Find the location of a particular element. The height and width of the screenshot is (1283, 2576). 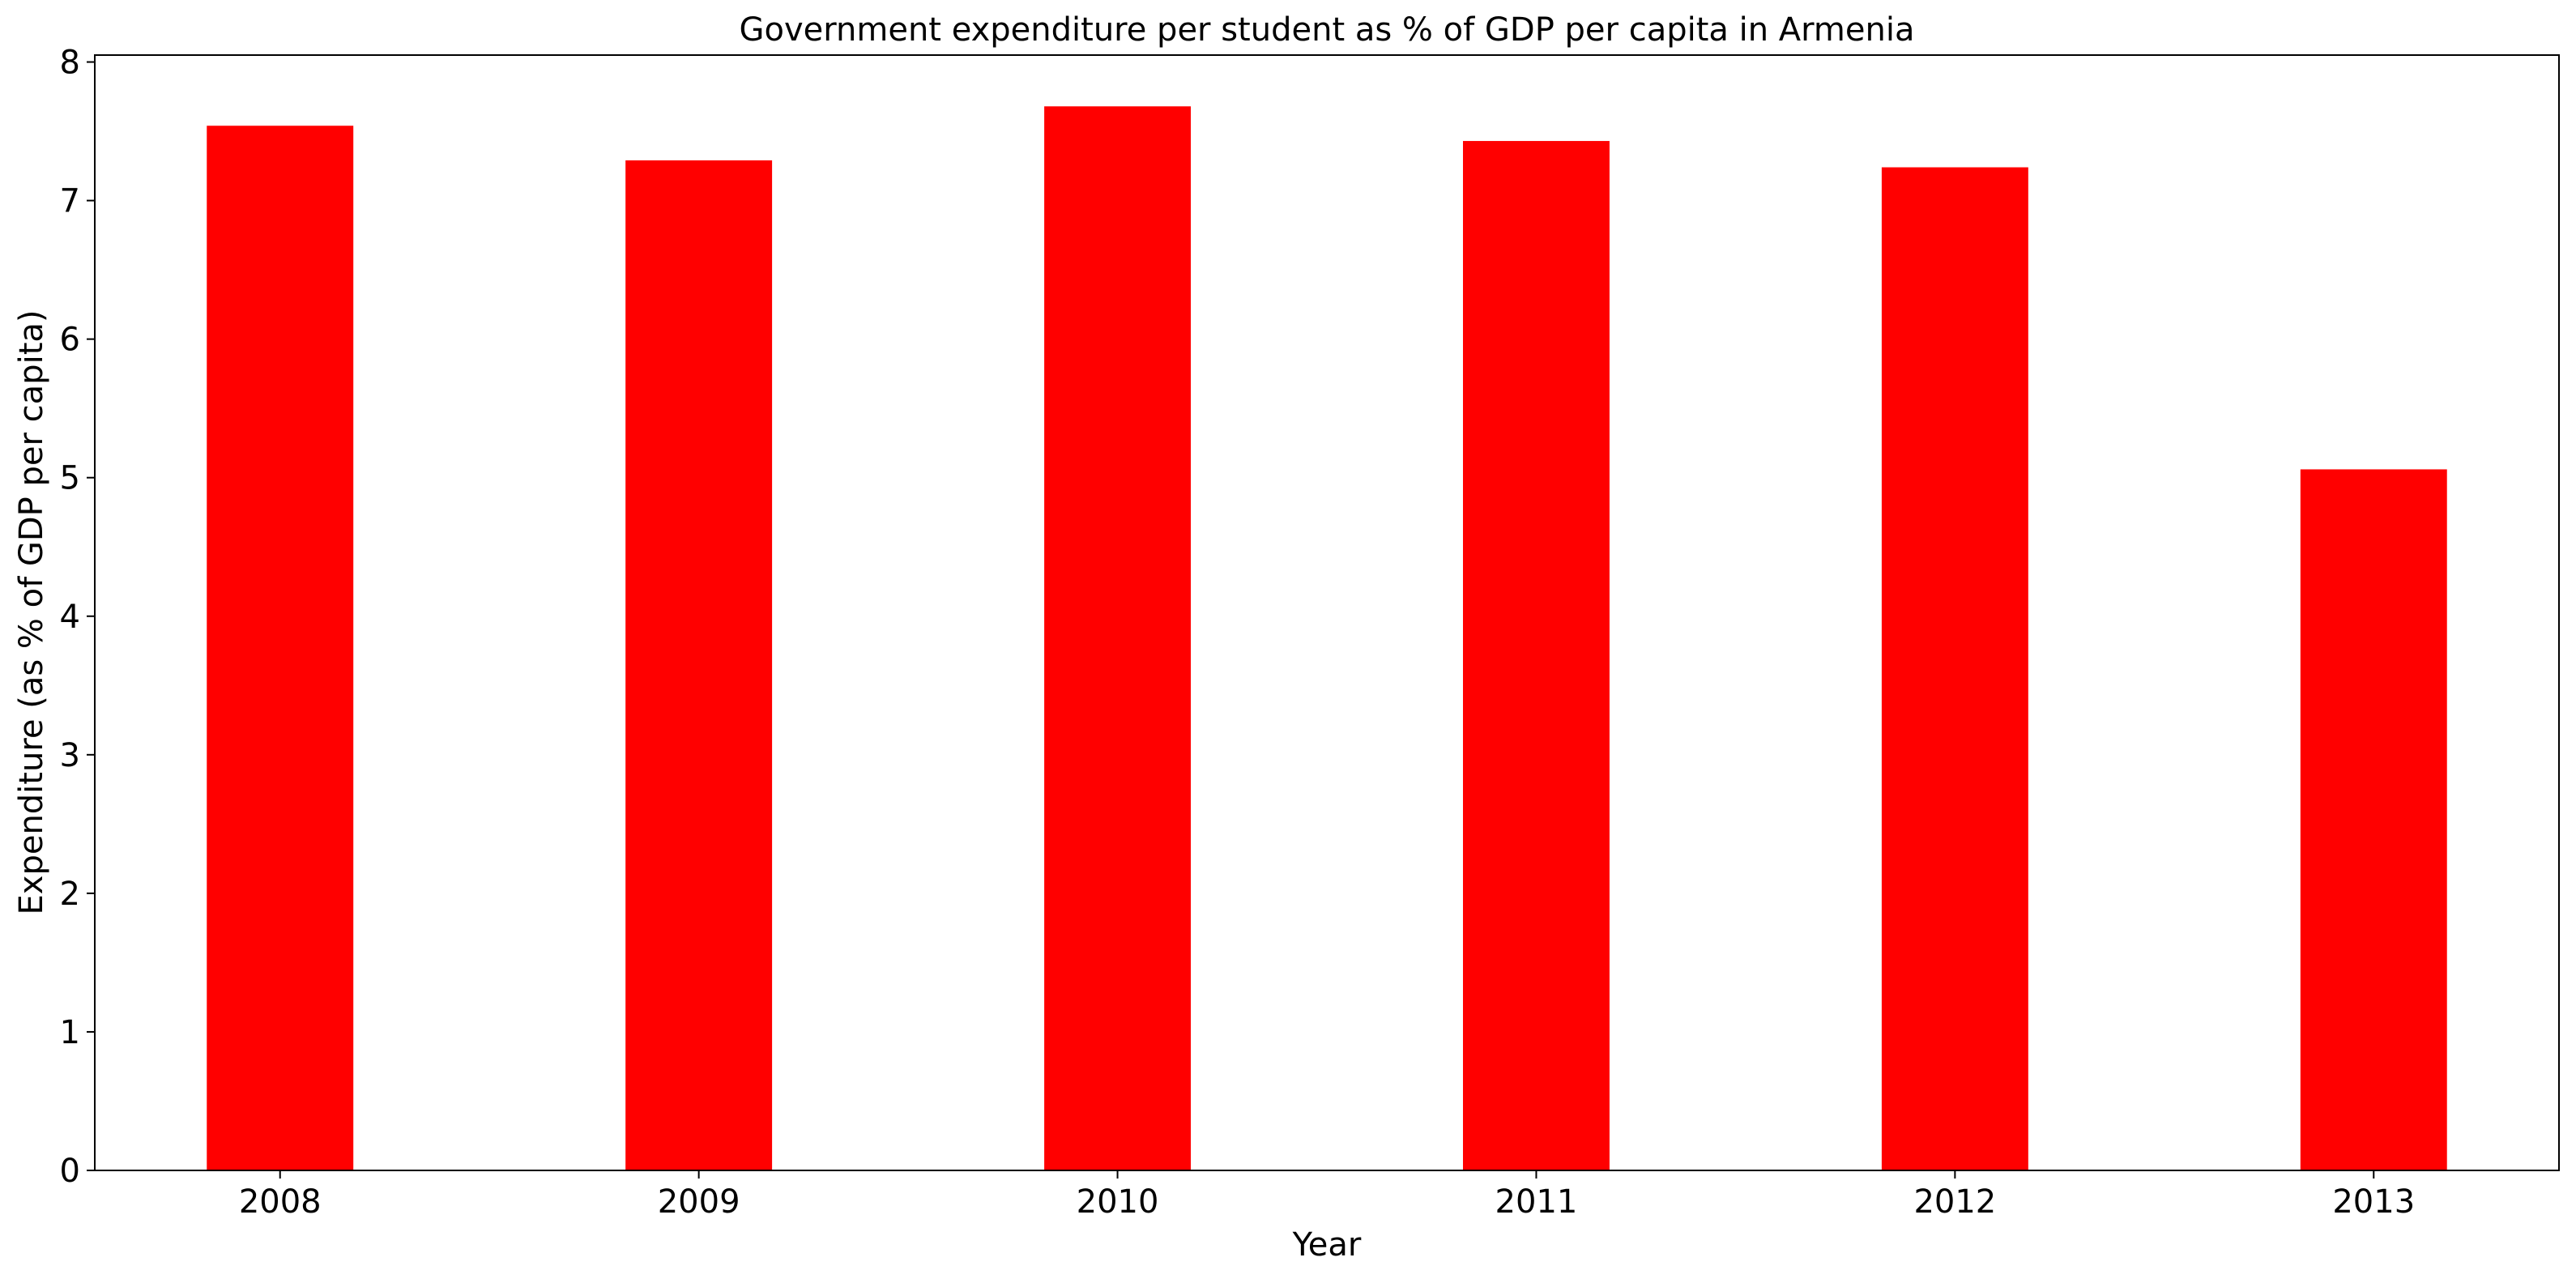

y-tick-label: 4 is located at coordinates (70, 617).